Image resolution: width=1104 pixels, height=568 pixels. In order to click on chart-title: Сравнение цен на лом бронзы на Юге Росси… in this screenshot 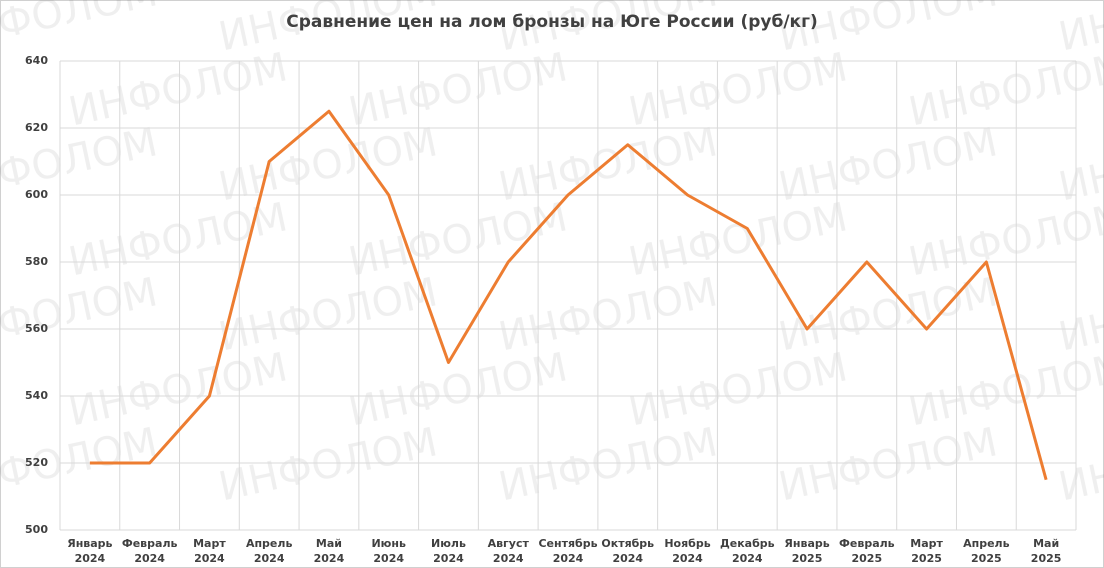, I will do `click(552, 22)`.